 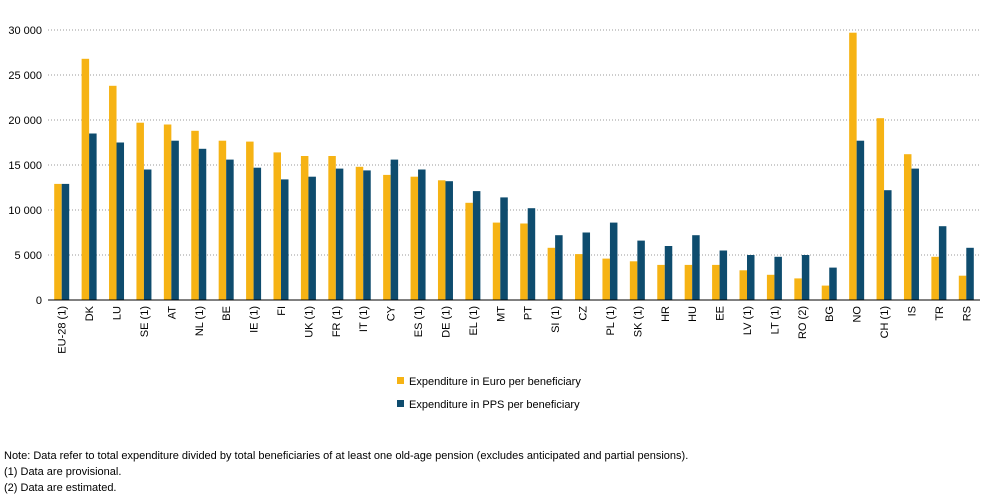 I want to click on x-tick-label: UK (1), so click(x=309, y=322).